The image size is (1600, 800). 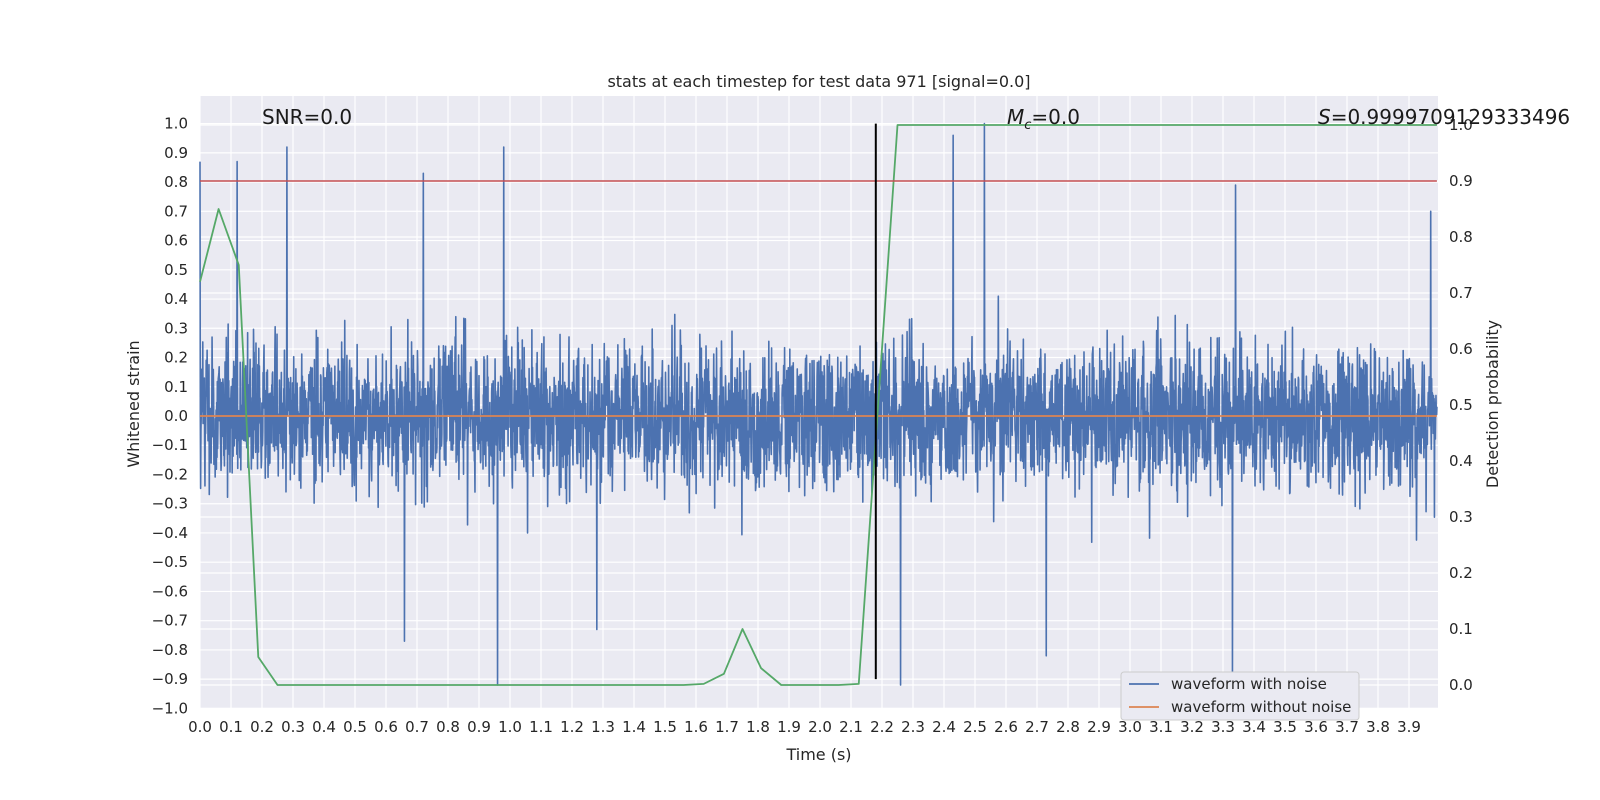 I want to click on x-axis-label: Time (s), so click(x=818, y=754).